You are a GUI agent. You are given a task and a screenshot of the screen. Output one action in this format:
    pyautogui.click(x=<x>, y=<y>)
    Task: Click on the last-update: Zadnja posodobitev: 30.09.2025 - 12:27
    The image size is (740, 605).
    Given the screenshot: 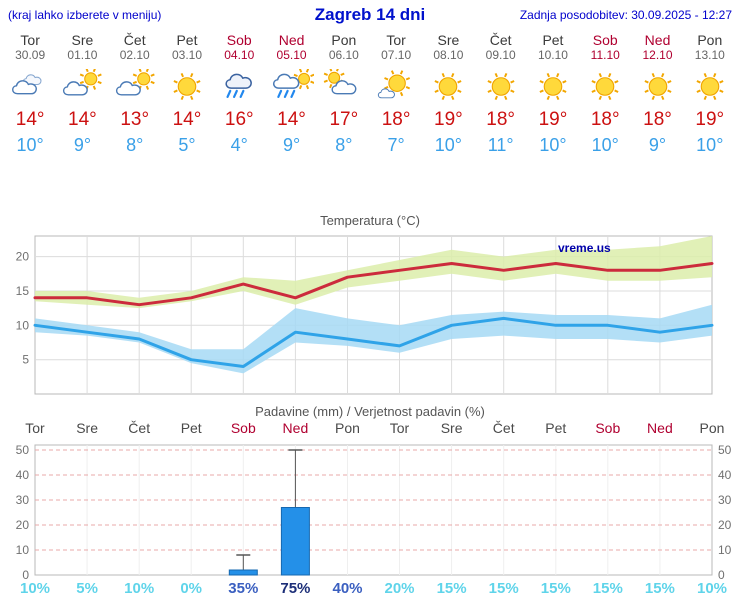 What is the action you would take?
    pyautogui.click(x=625, y=15)
    